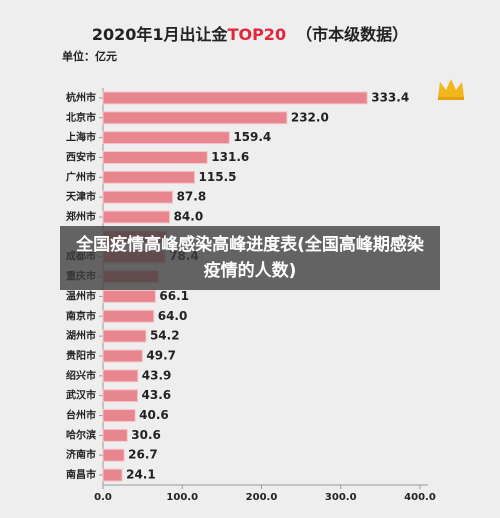  I want to click on x-tick-label: 0.0, so click(103, 497).